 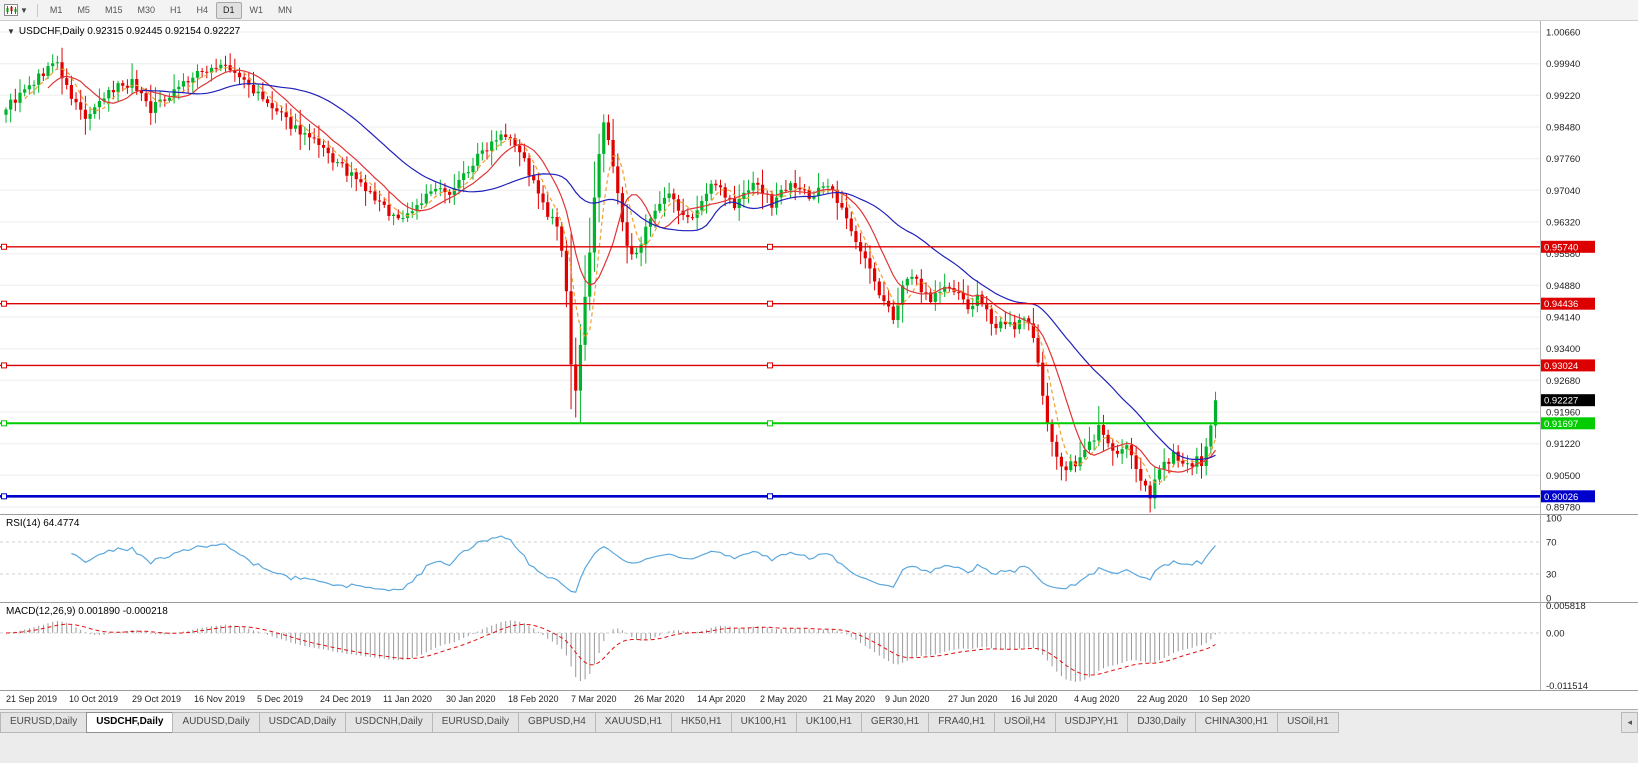 What do you see at coordinates (1308, 722) in the screenshot?
I see `chart-tab-usoil-h1: USOil,H1` at bounding box center [1308, 722].